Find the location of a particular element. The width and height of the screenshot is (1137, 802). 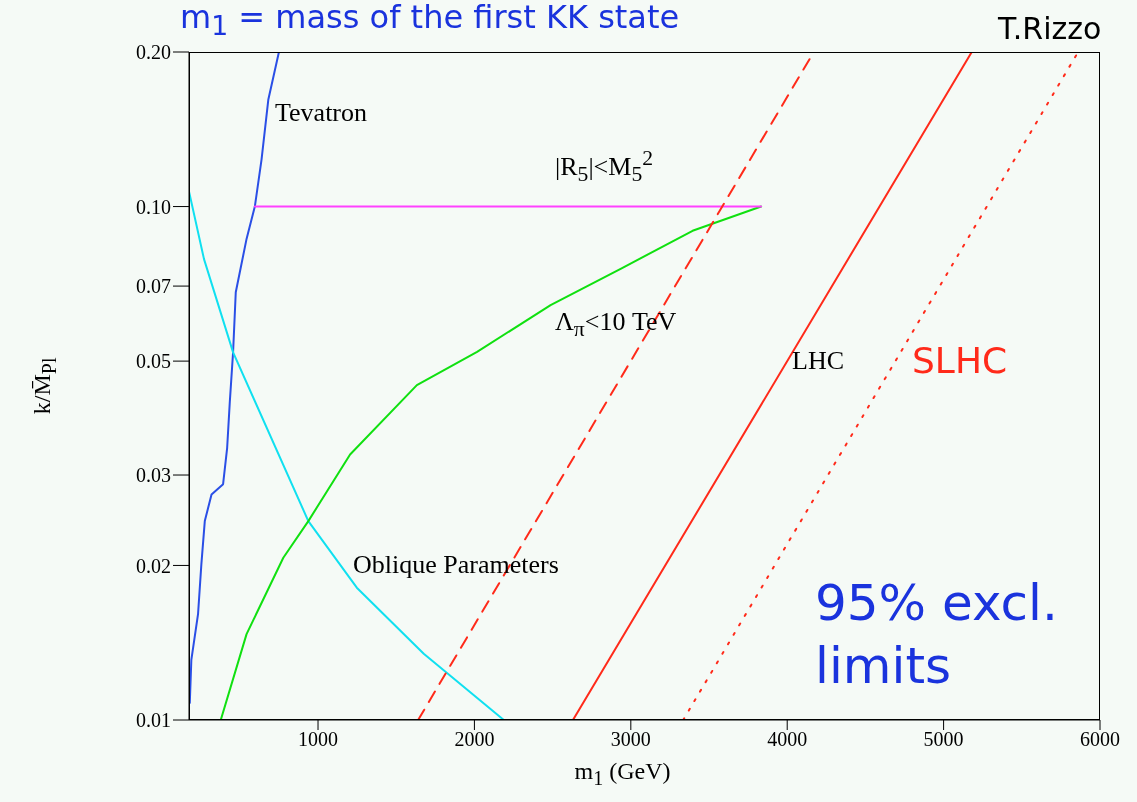

annotation: 95% excl. limits is located at coordinates (937, 635).